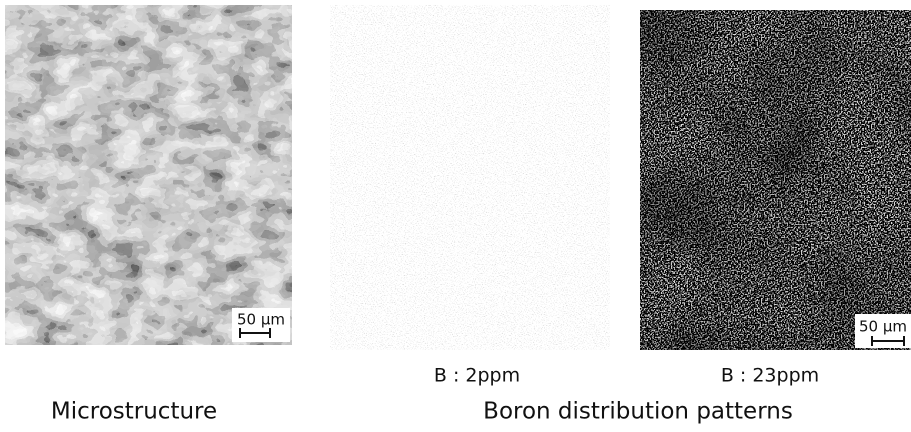 The image size is (911, 432). What do you see at coordinates (477, 376) in the screenshot?
I see `panel-label: B : 2ppm` at bounding box center [477, 376].